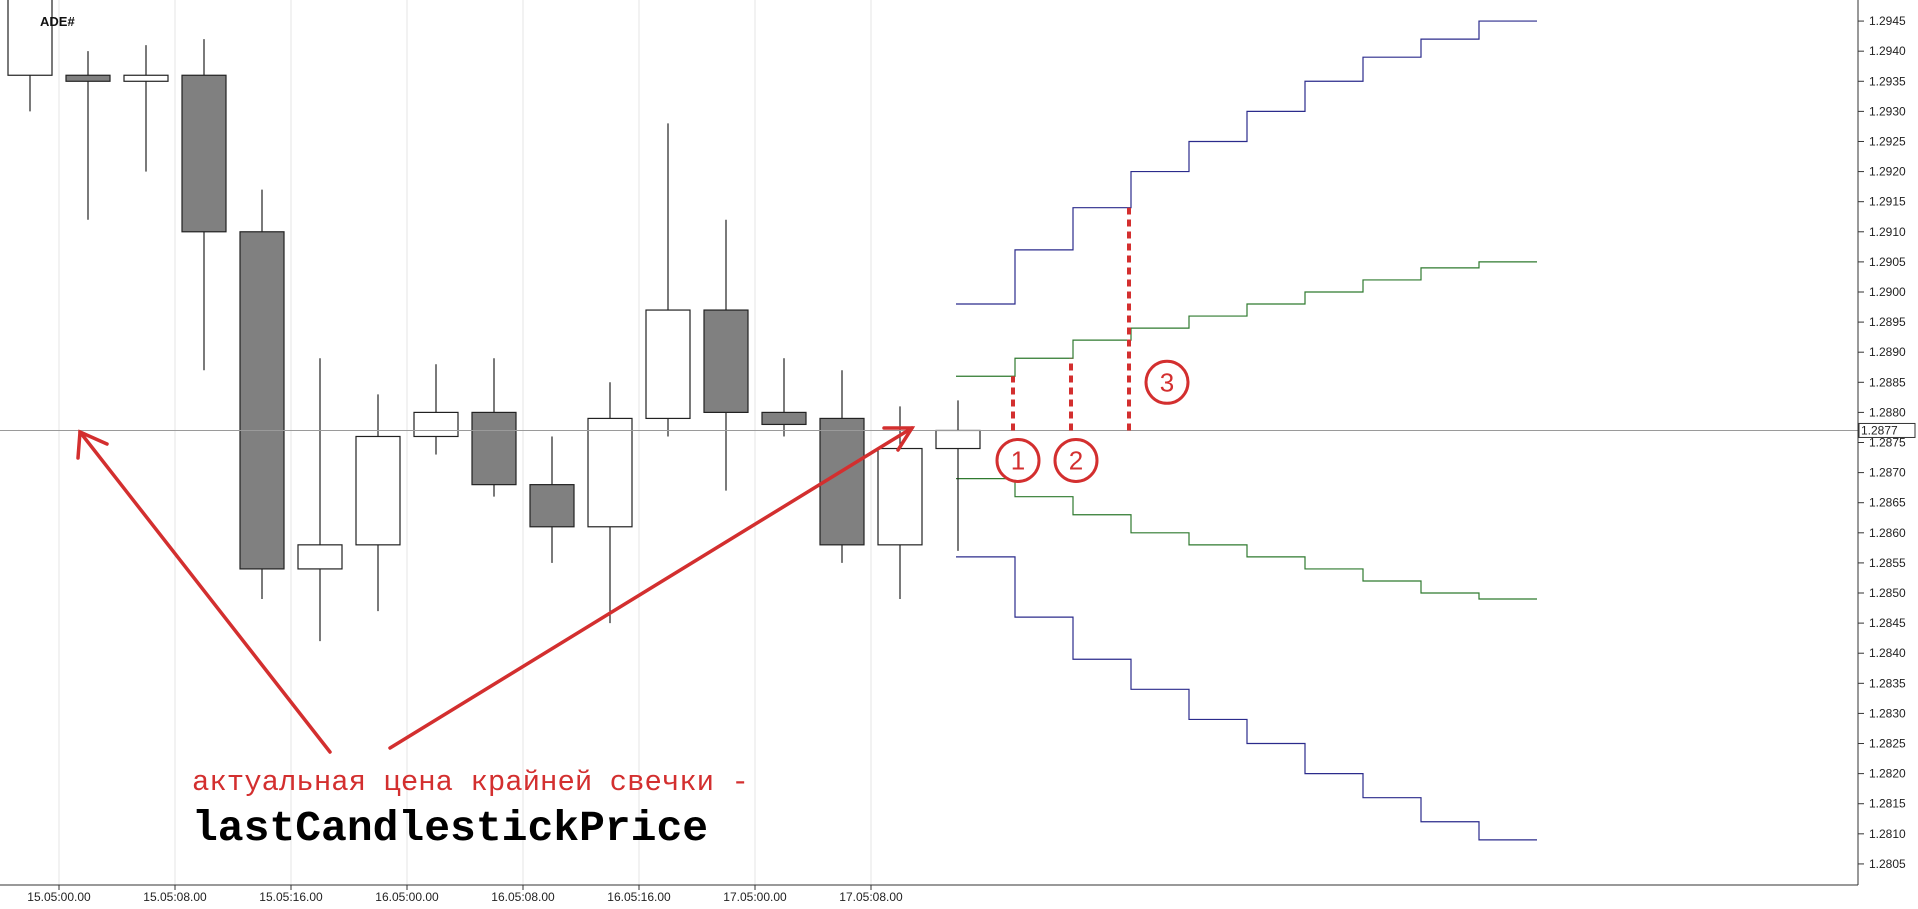  Describe the element at coordinates (1887, 382) in the screenshot. I see `price-tick-label: 1.2885` at that location.